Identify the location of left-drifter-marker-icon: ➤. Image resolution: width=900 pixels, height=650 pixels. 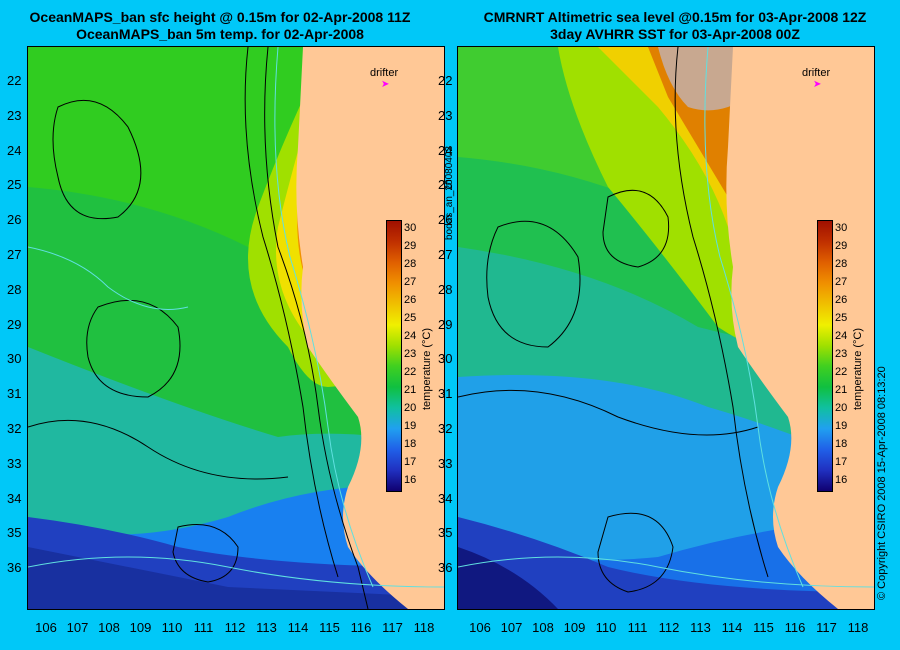
(385, 84).